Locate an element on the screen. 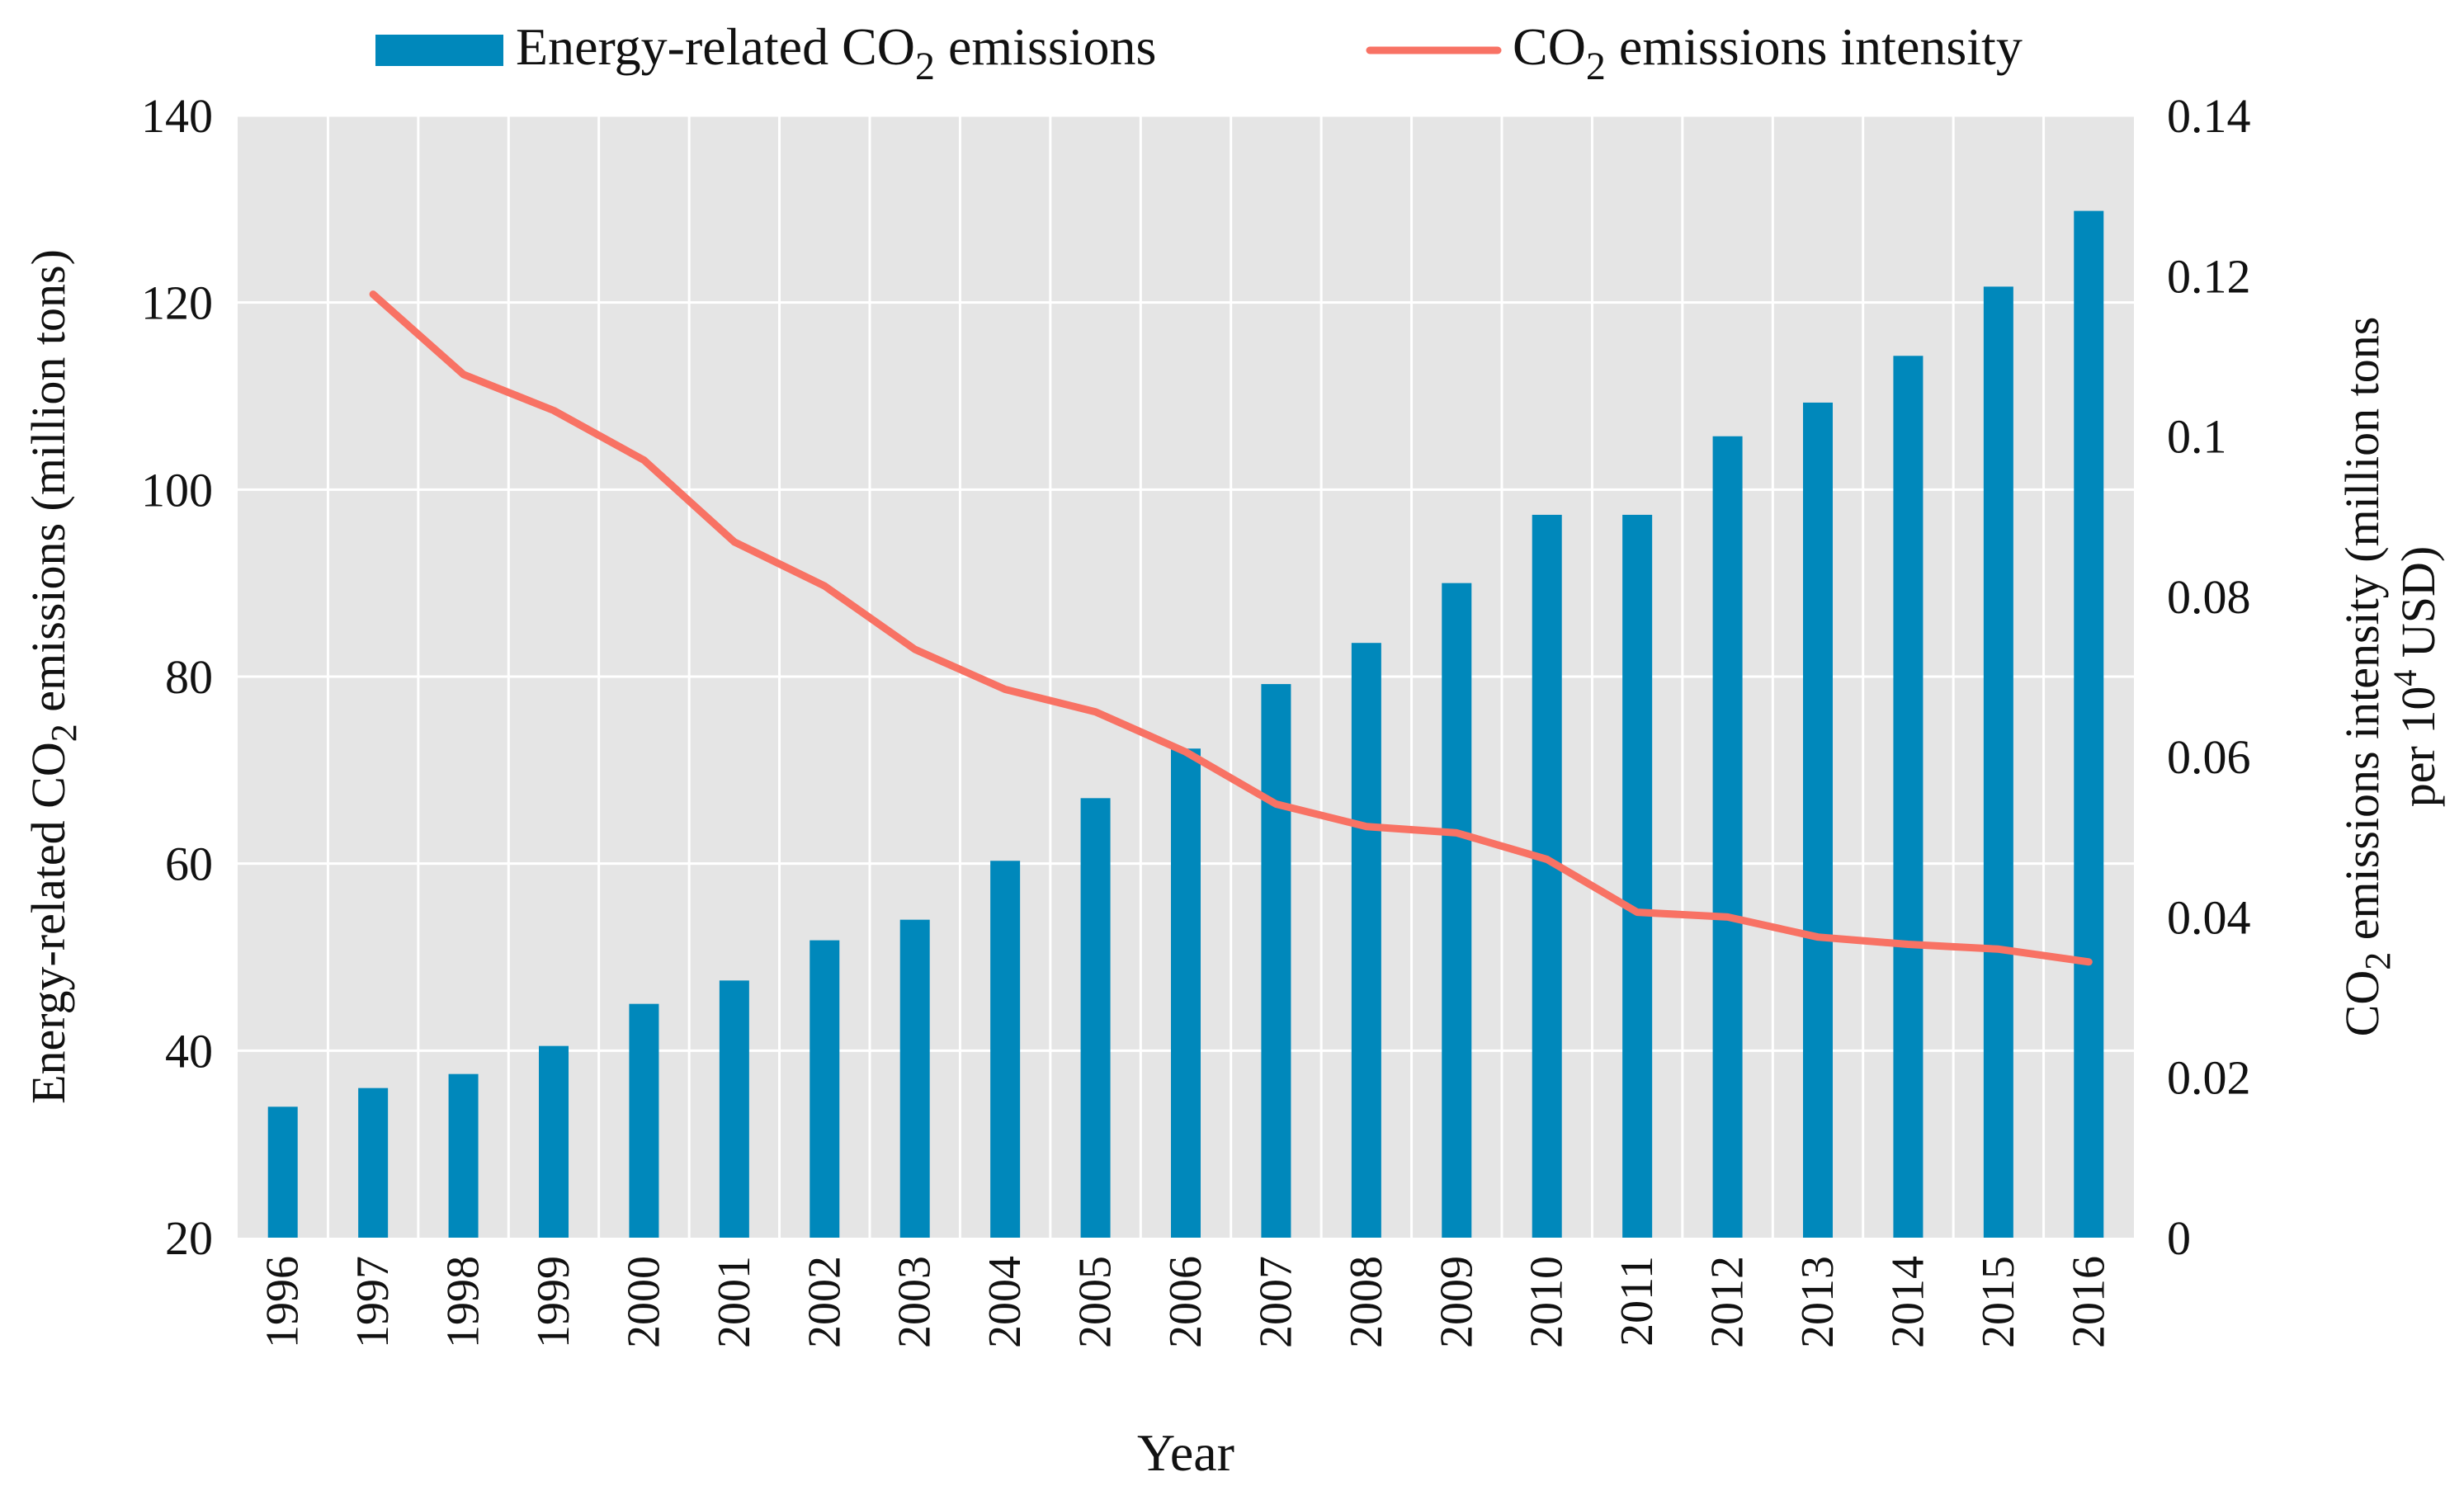 Image resolution: width=2464 pixels, height=1505 pixels. bar-2011 is located at coordinates (1637, 876).